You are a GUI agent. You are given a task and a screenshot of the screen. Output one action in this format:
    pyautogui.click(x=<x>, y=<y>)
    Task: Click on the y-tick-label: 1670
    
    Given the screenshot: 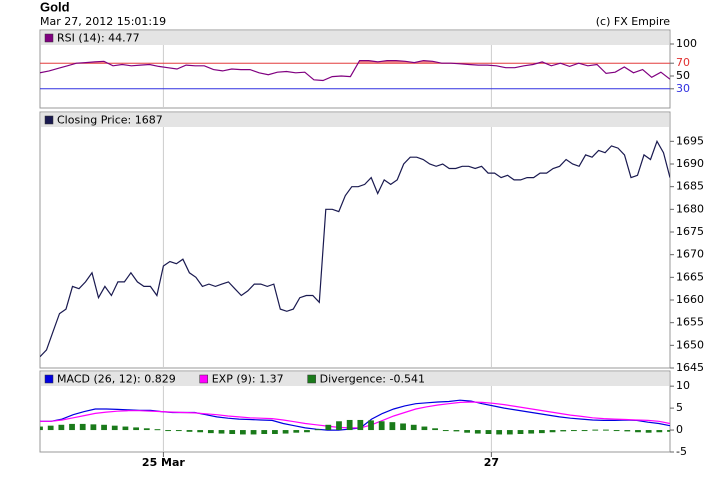 What is the action you would take?
    pyautogui.click(x=690, y=254)
    